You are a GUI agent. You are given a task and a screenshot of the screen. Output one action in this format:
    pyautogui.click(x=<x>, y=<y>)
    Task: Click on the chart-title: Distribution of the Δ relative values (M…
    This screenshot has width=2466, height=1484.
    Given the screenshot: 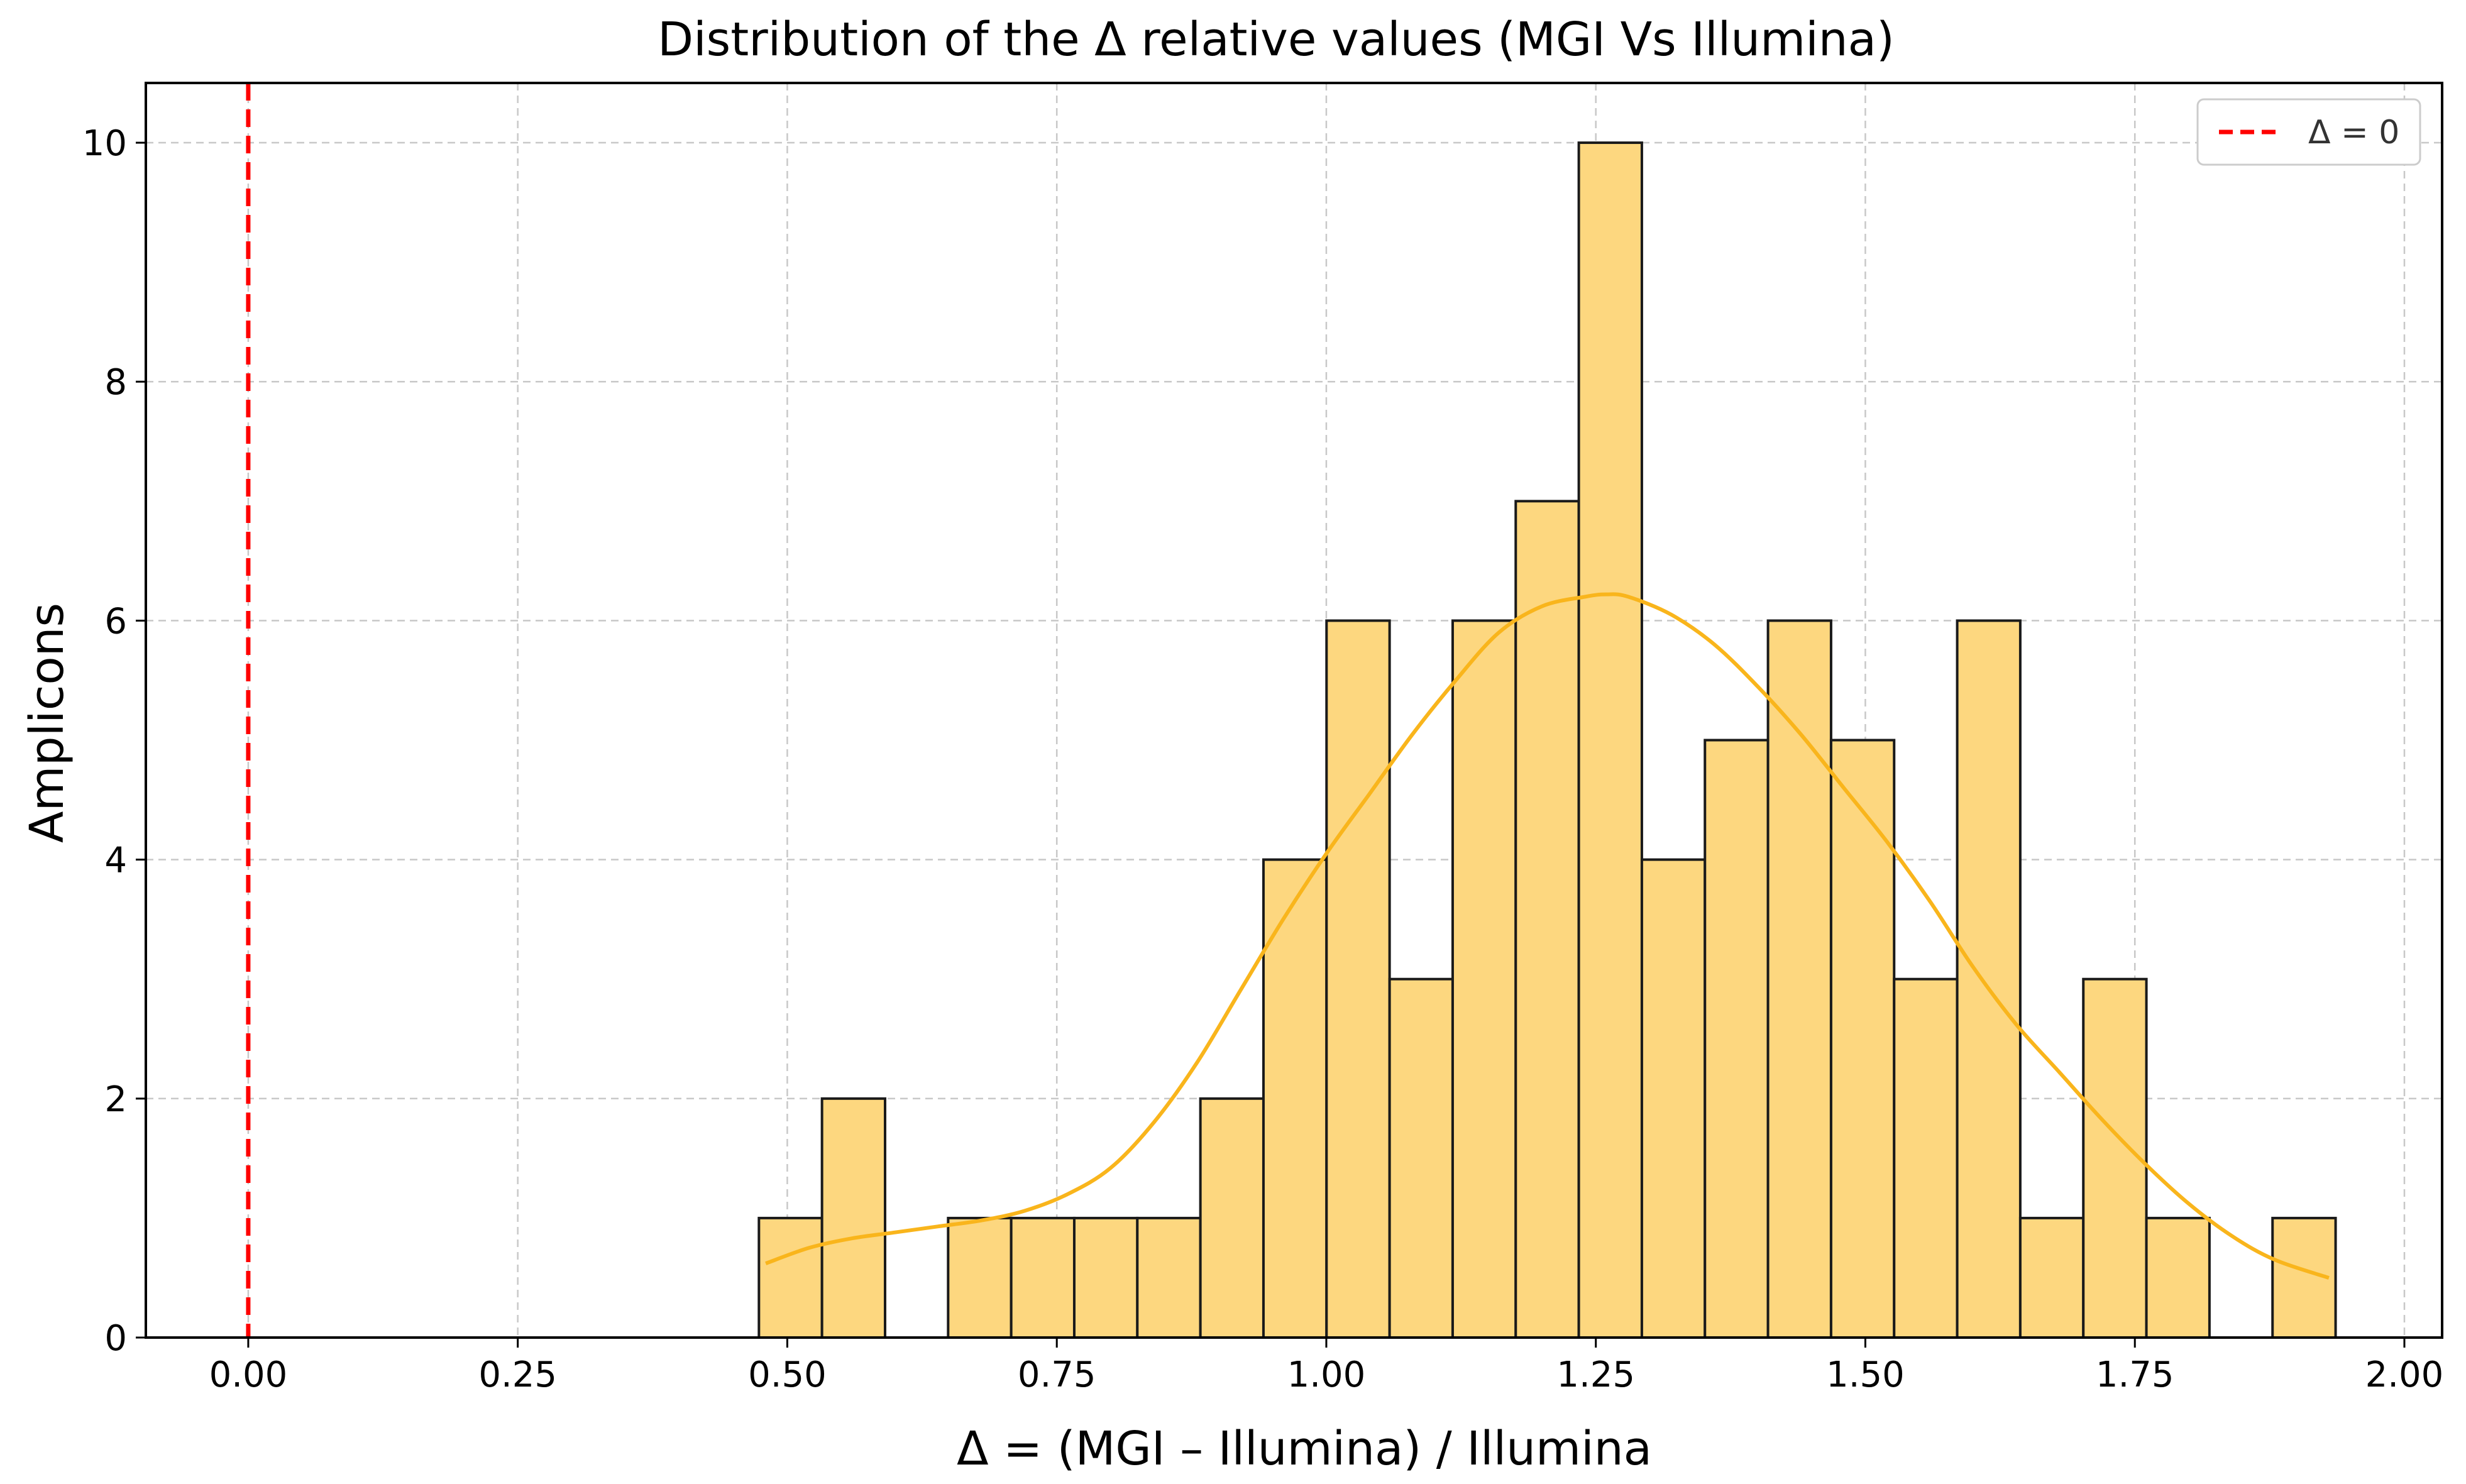 What is the action you would take?
    pyautogui.click(x=1276, y=40)
    